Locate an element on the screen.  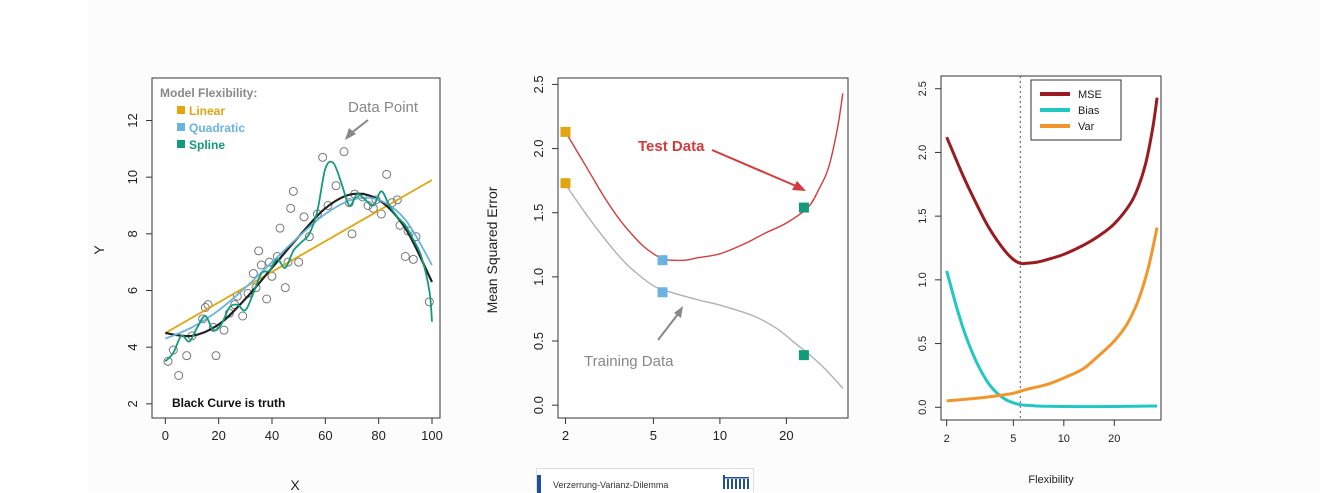
y-axis-label: Mean Squared Error is located at coordinates (492, 249).